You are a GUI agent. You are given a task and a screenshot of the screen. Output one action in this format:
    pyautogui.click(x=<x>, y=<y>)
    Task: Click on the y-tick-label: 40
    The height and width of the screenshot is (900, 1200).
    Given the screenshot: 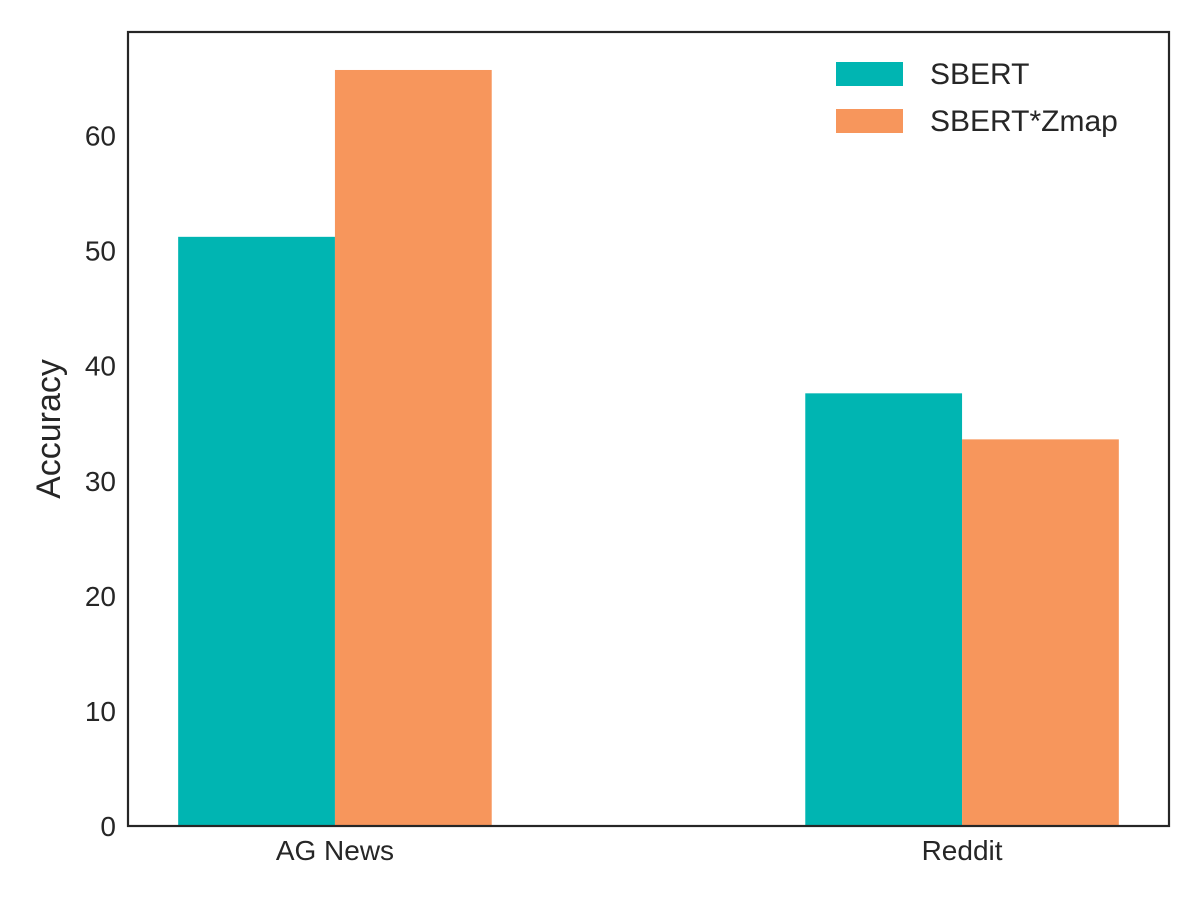 What is the action you would take?
    pyautogui.click(x=100, y=366)
    